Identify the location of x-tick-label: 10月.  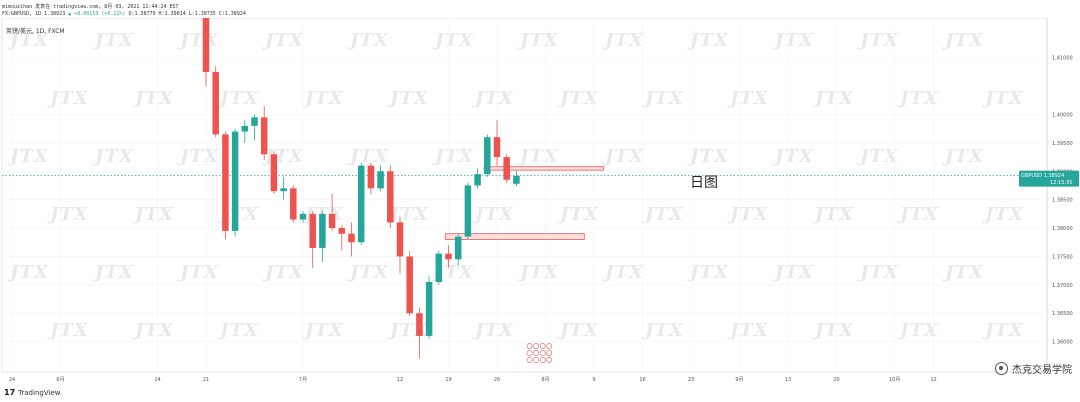
(894, 380).